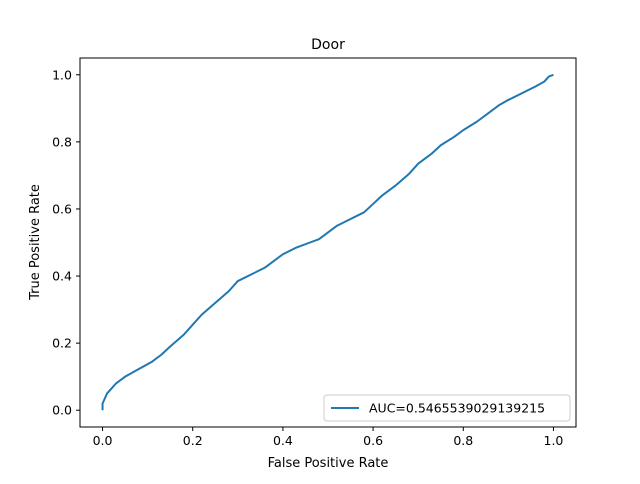 The image size is (640, 484). Describe the element at coordinates (35, 242) in the screenshot. I see `y-axis-label: True Positive Rate` at that location.